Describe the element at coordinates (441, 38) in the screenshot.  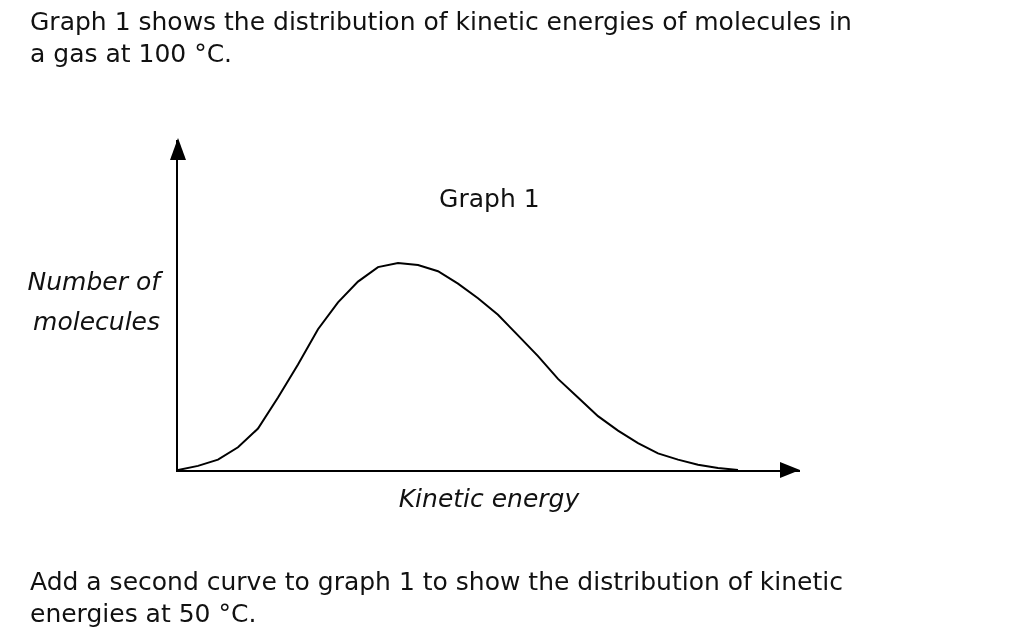
I see `caption: Graph 1 shows the distribution of kinetic energies of molecules in a gas at 100 °C.` at that location.